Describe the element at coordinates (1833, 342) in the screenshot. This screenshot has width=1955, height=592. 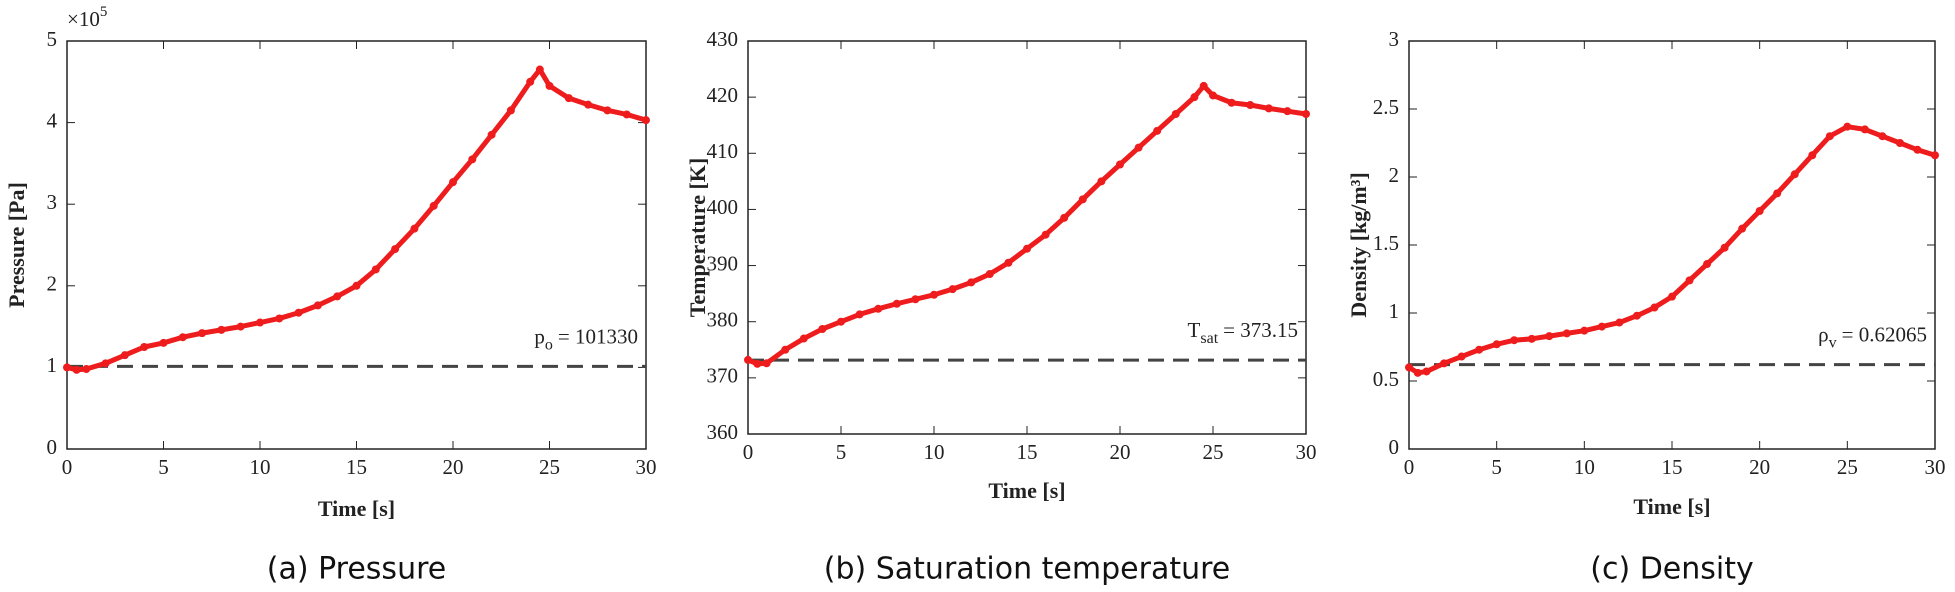
I see `reference-subscript: v` at that location.